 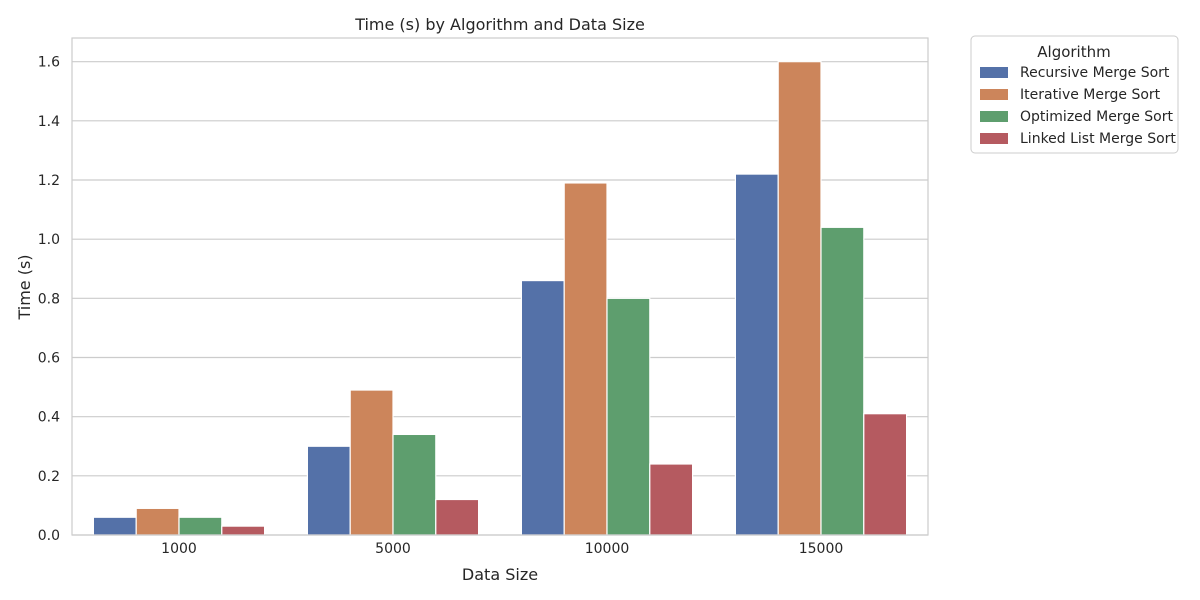 I want to click on legend-label: Linked List Merge Sort, so click(x=1098, y=139).